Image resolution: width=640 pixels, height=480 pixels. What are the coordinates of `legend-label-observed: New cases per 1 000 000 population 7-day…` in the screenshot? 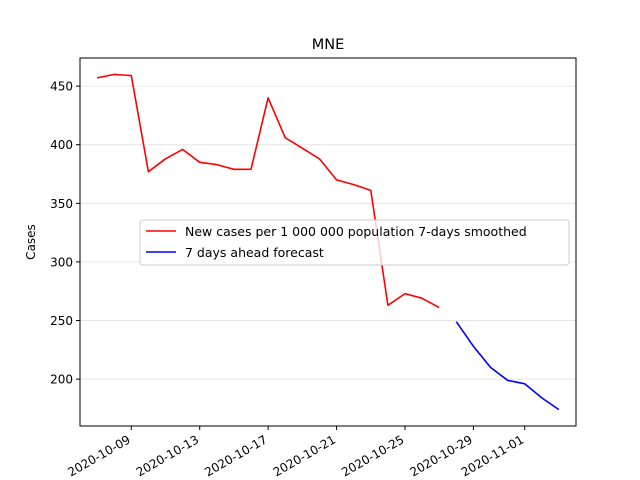 It's located at (356, 231).